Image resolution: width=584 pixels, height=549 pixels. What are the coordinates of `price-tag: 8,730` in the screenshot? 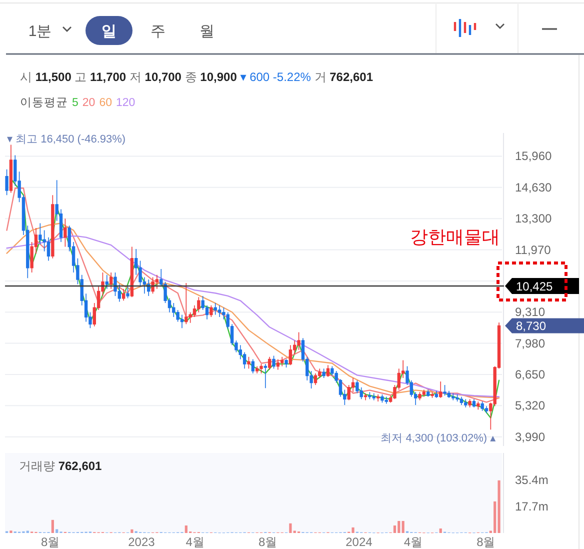 It's located at (544, 326).